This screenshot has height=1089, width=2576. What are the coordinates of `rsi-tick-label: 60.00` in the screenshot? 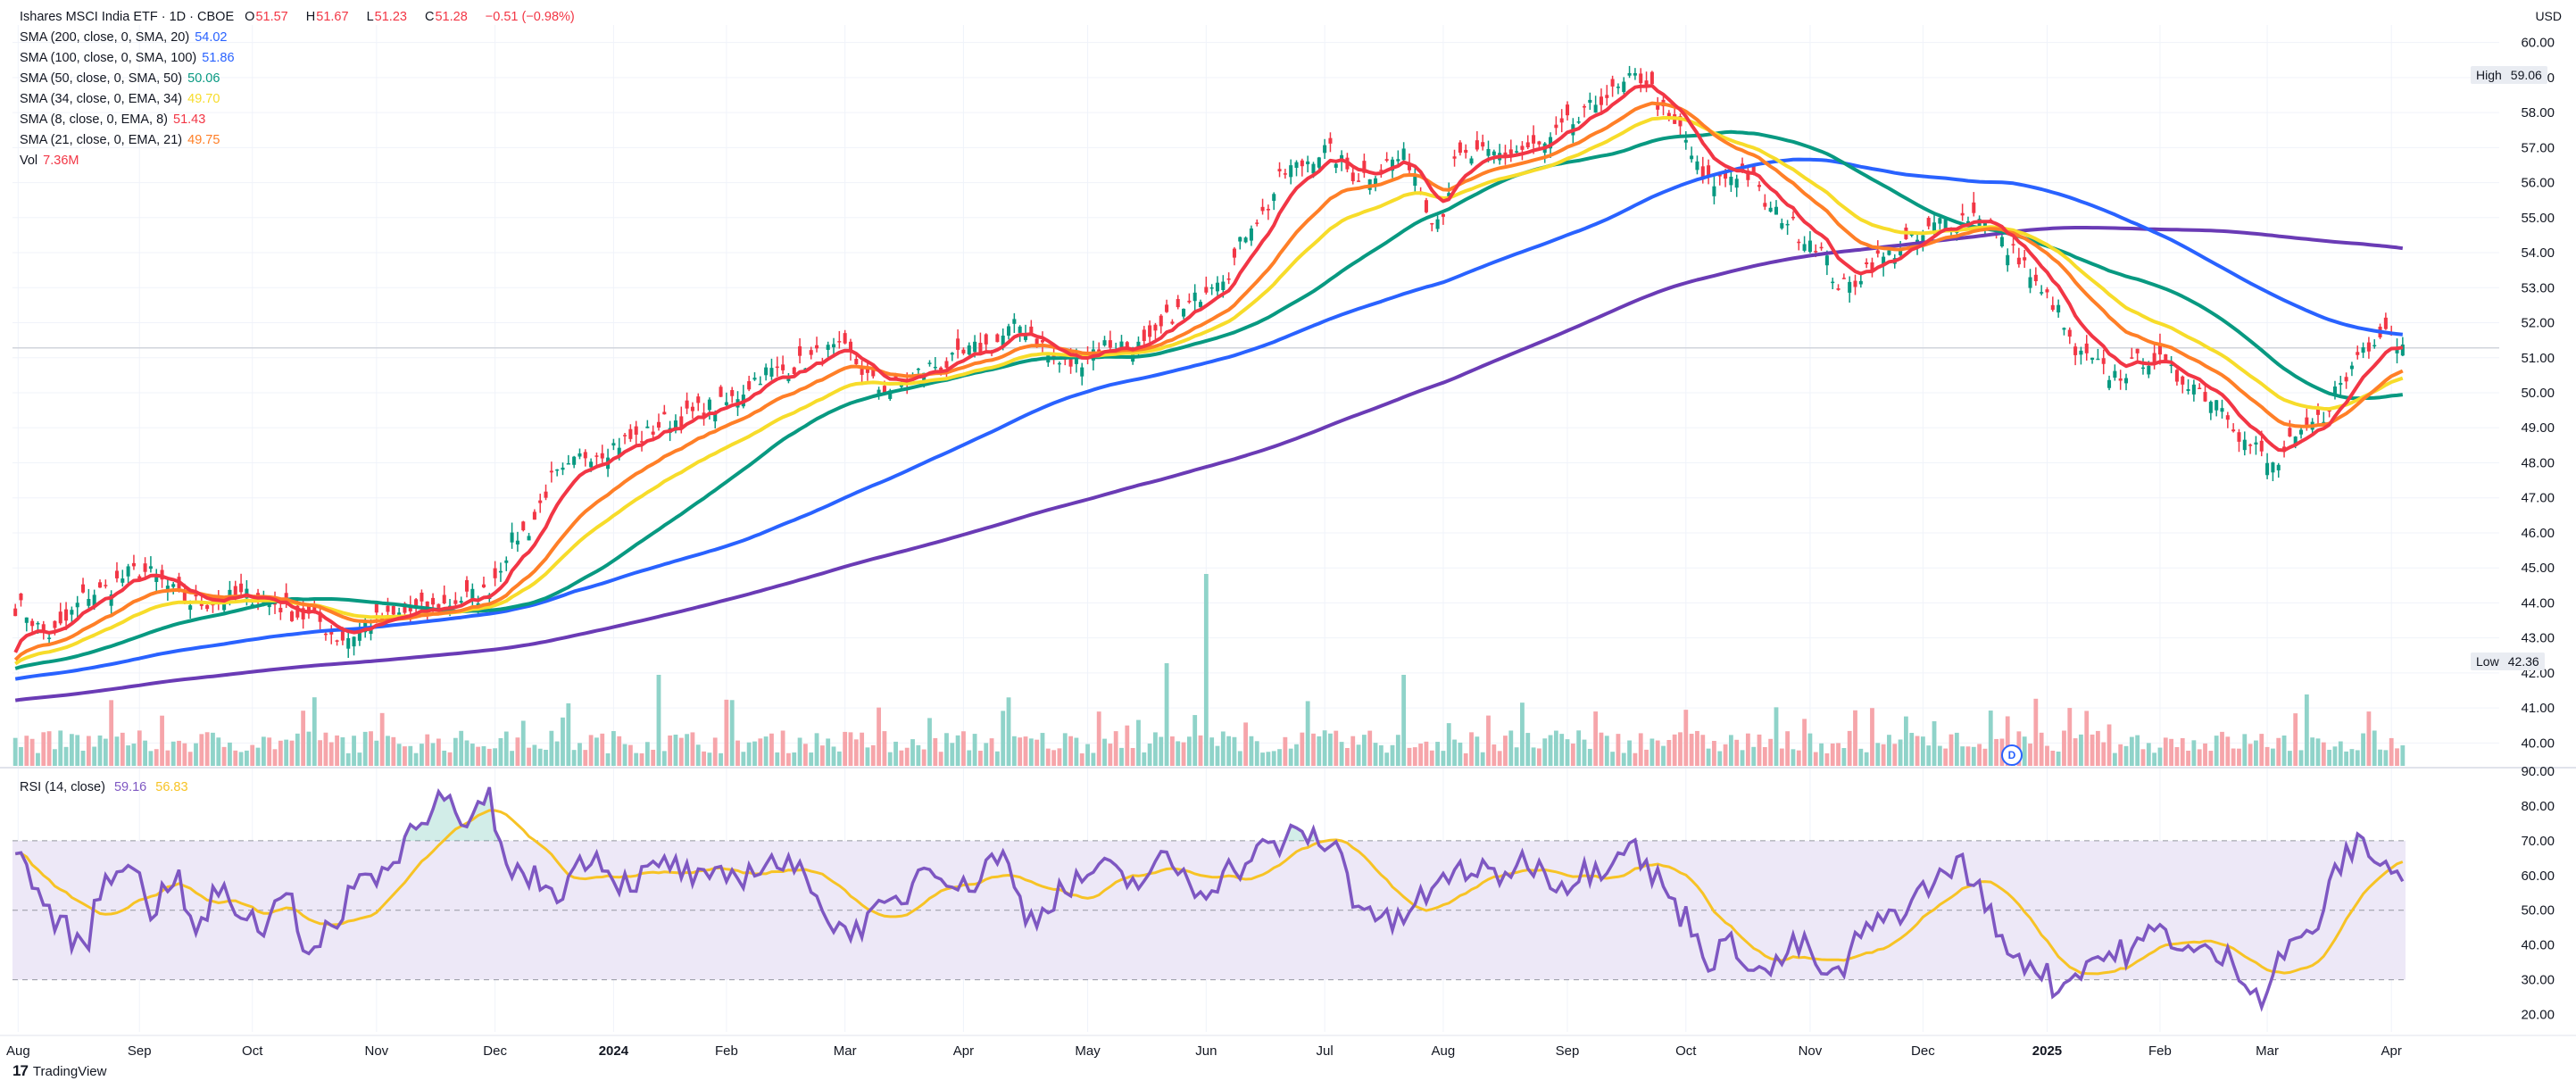 It's located at (2538, 877).